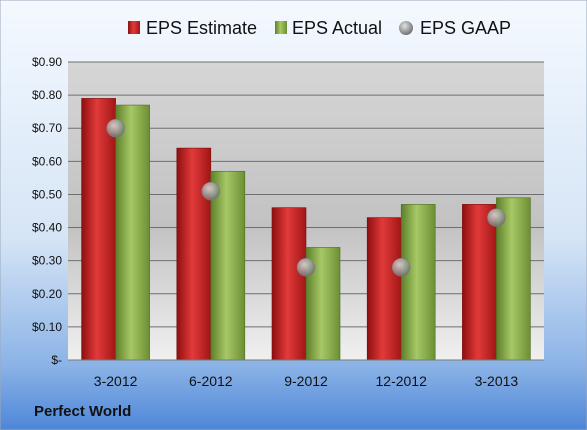 The height and width of the screenshot is (430, 587). What do you see at coordinates (281, 27) in the screenshot?
I see `legend-swatch-eps-actual` at bounding box center [281, 27].